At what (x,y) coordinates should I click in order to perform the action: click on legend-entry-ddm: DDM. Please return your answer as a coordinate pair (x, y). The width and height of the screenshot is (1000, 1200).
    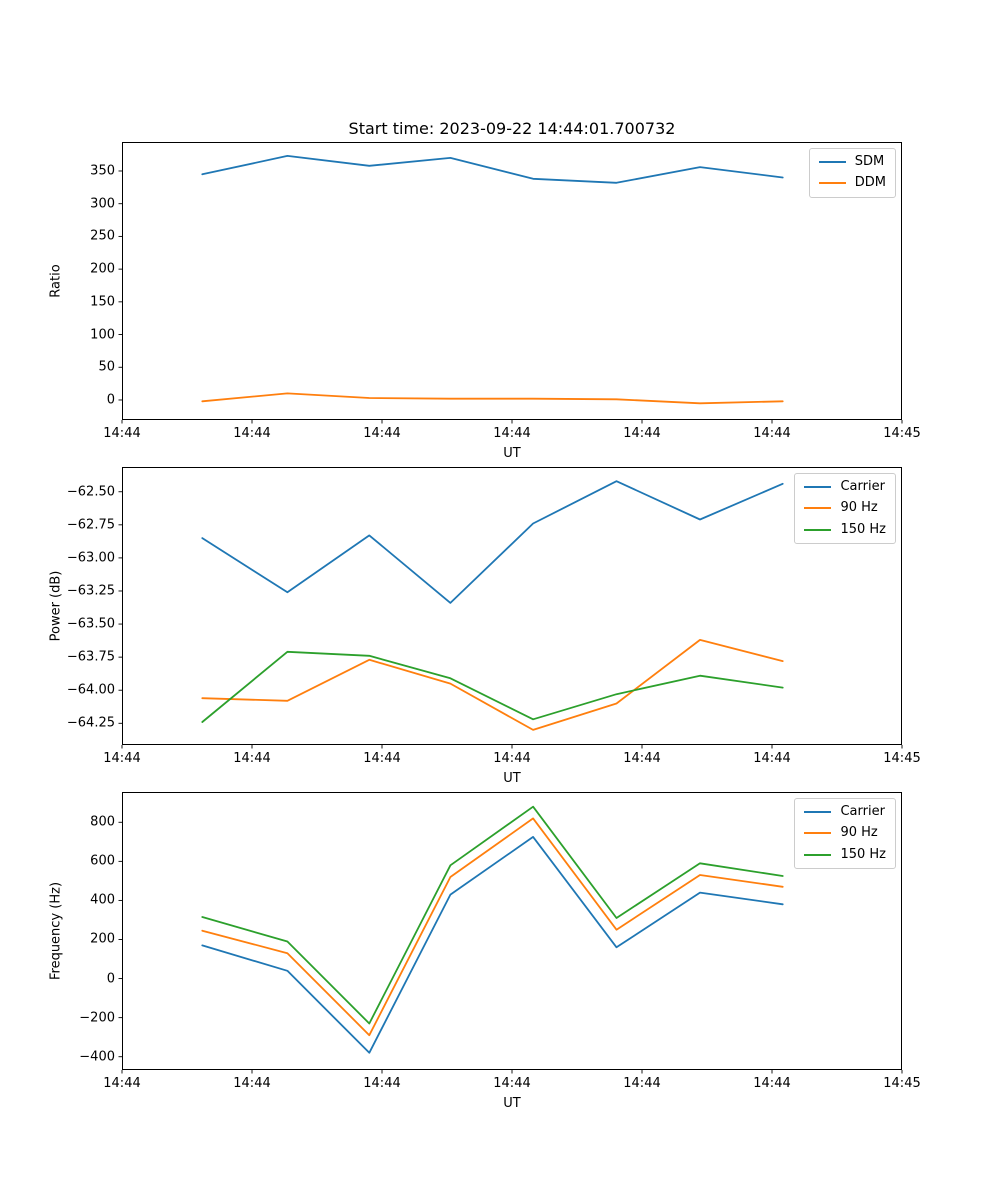
    Looking at the image, I should click on (852, 183).